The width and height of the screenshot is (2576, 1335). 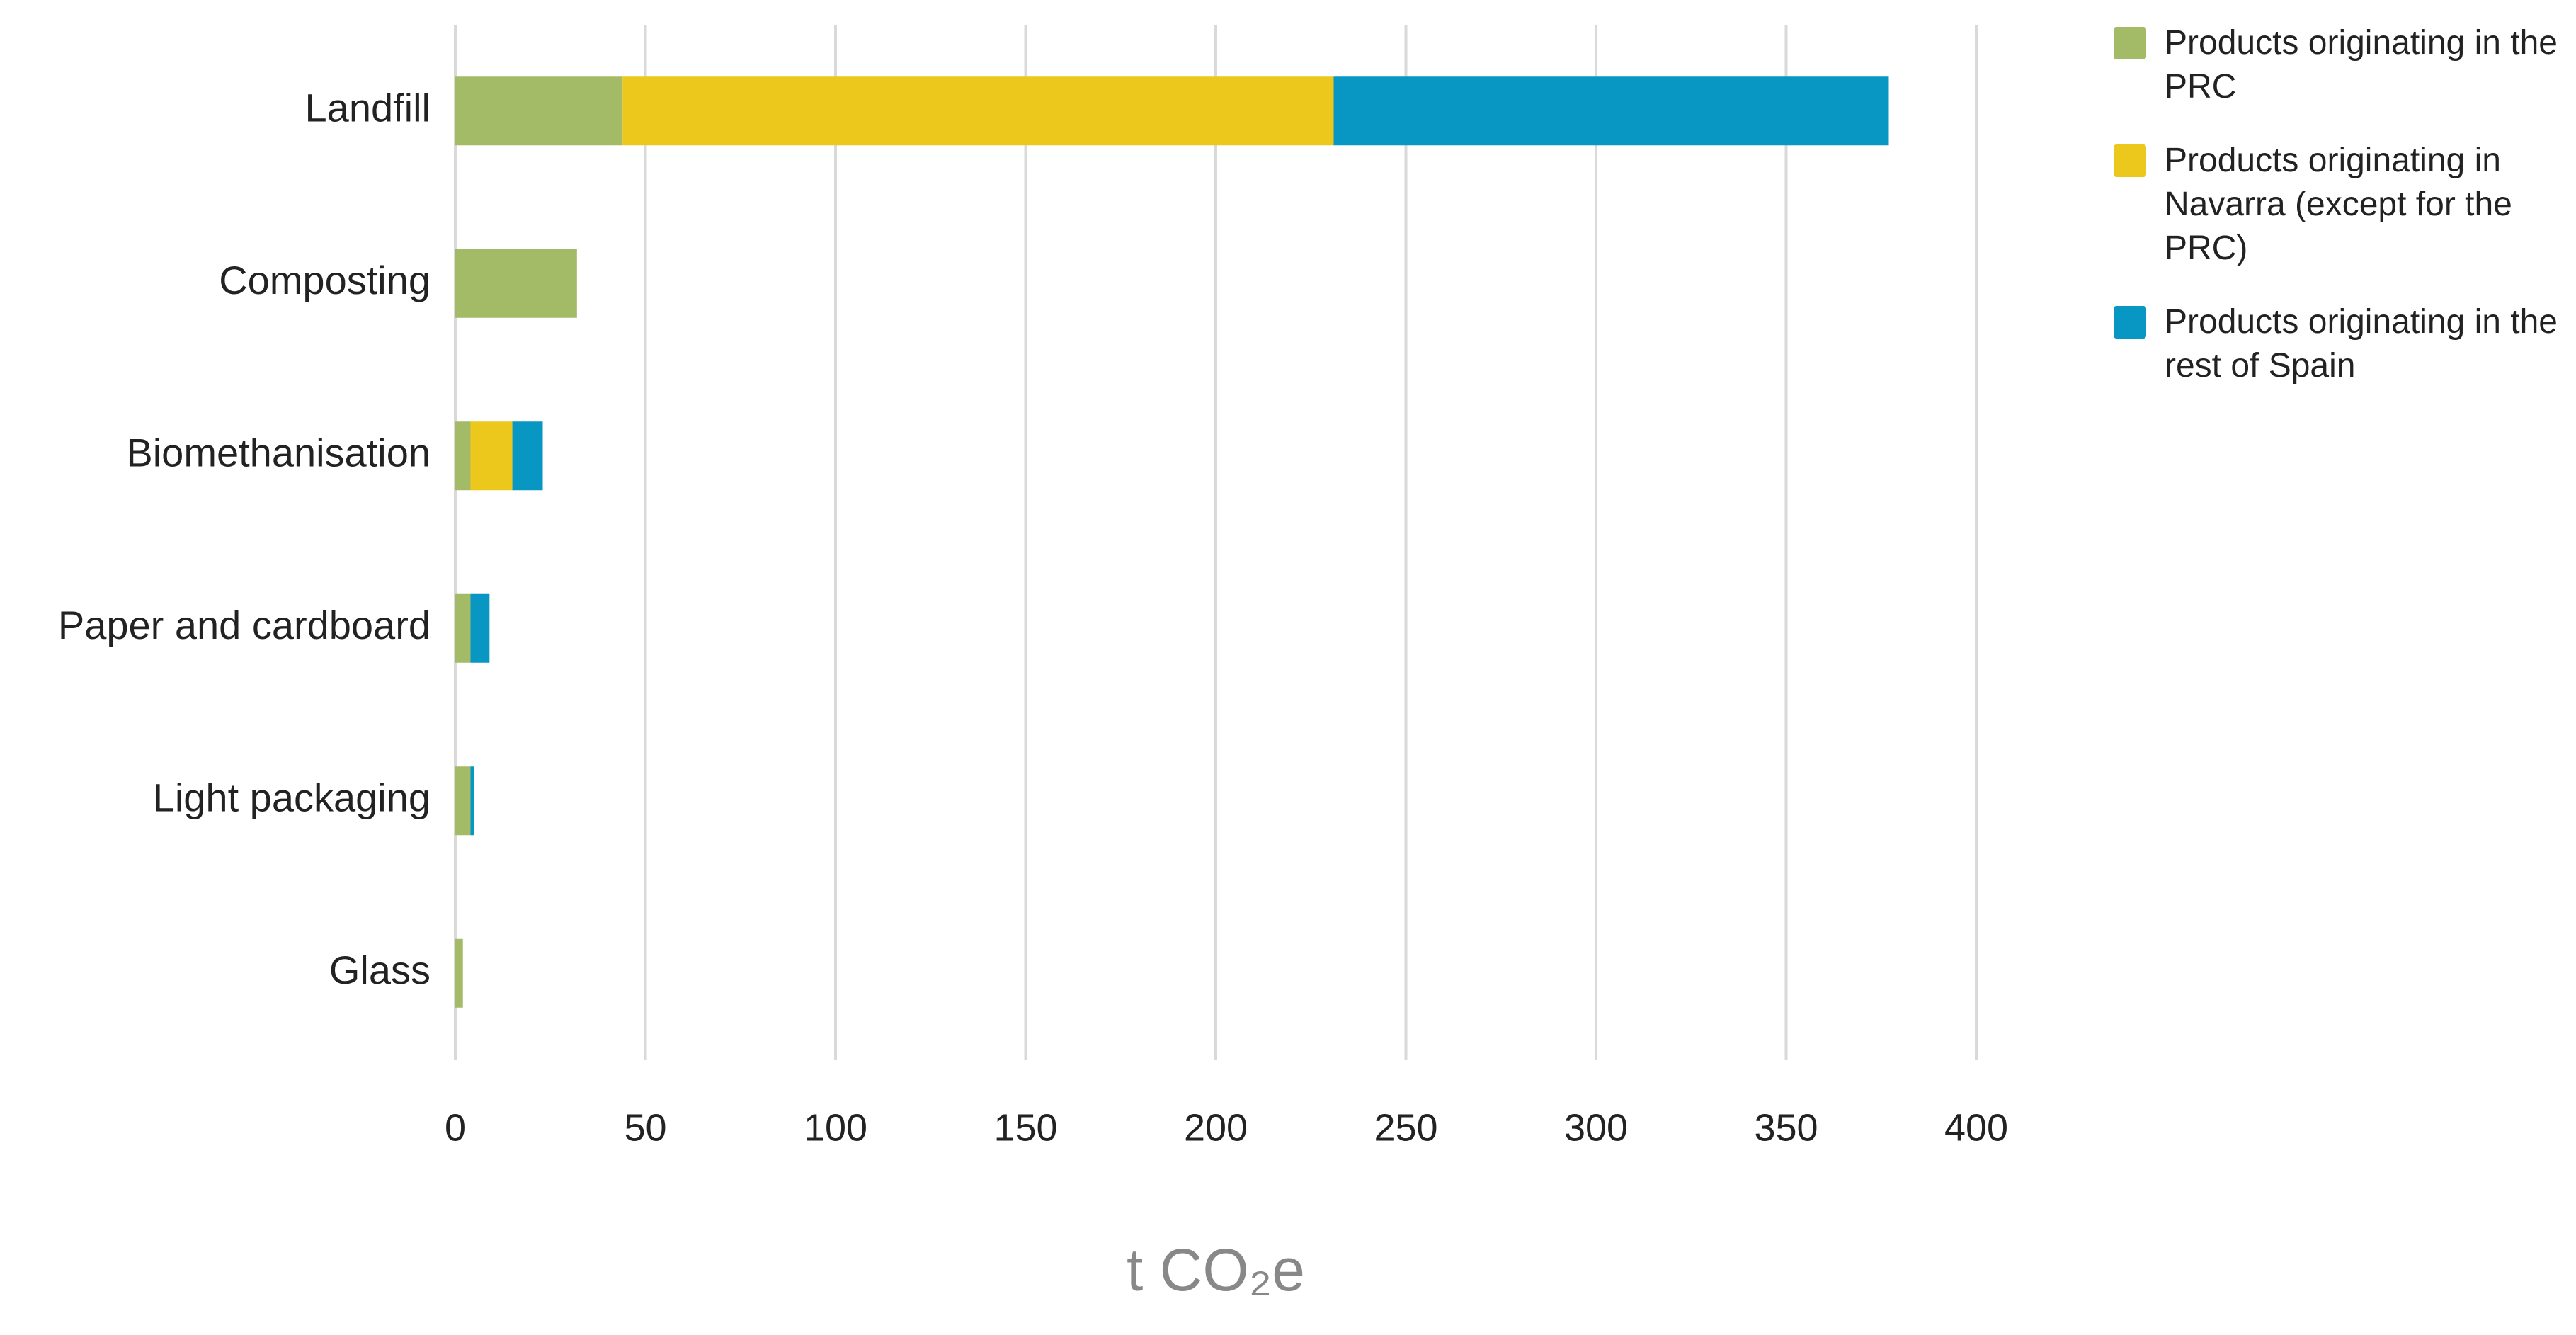 I want to click on x-tick-label: 0, so click(x=456, y=1127).